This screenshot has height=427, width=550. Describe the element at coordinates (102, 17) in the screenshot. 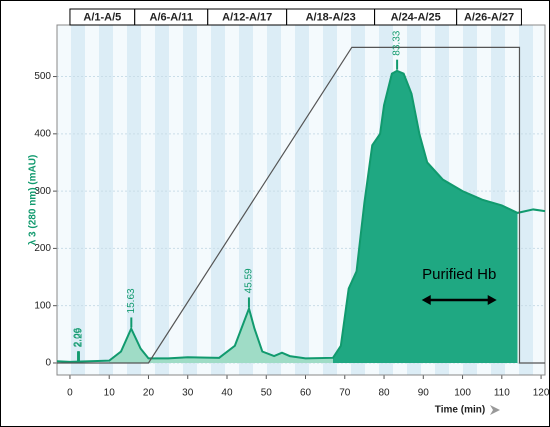

I see `fraction-label: A/1-A/5` at that location.